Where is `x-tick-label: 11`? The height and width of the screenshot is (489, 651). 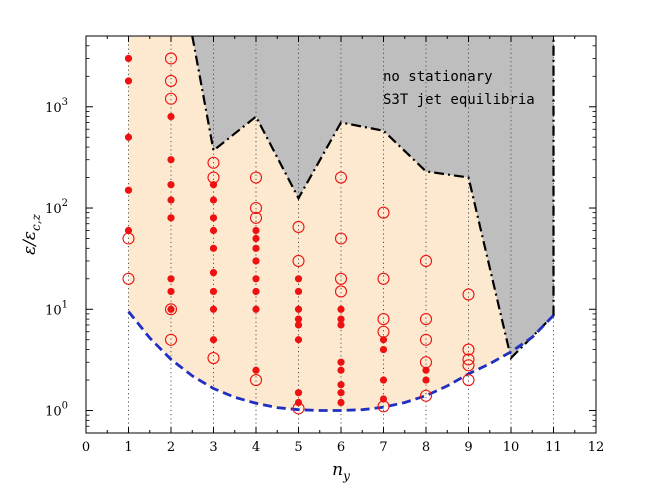
x-tick-label: 11 is located at coordinates (553, 447).